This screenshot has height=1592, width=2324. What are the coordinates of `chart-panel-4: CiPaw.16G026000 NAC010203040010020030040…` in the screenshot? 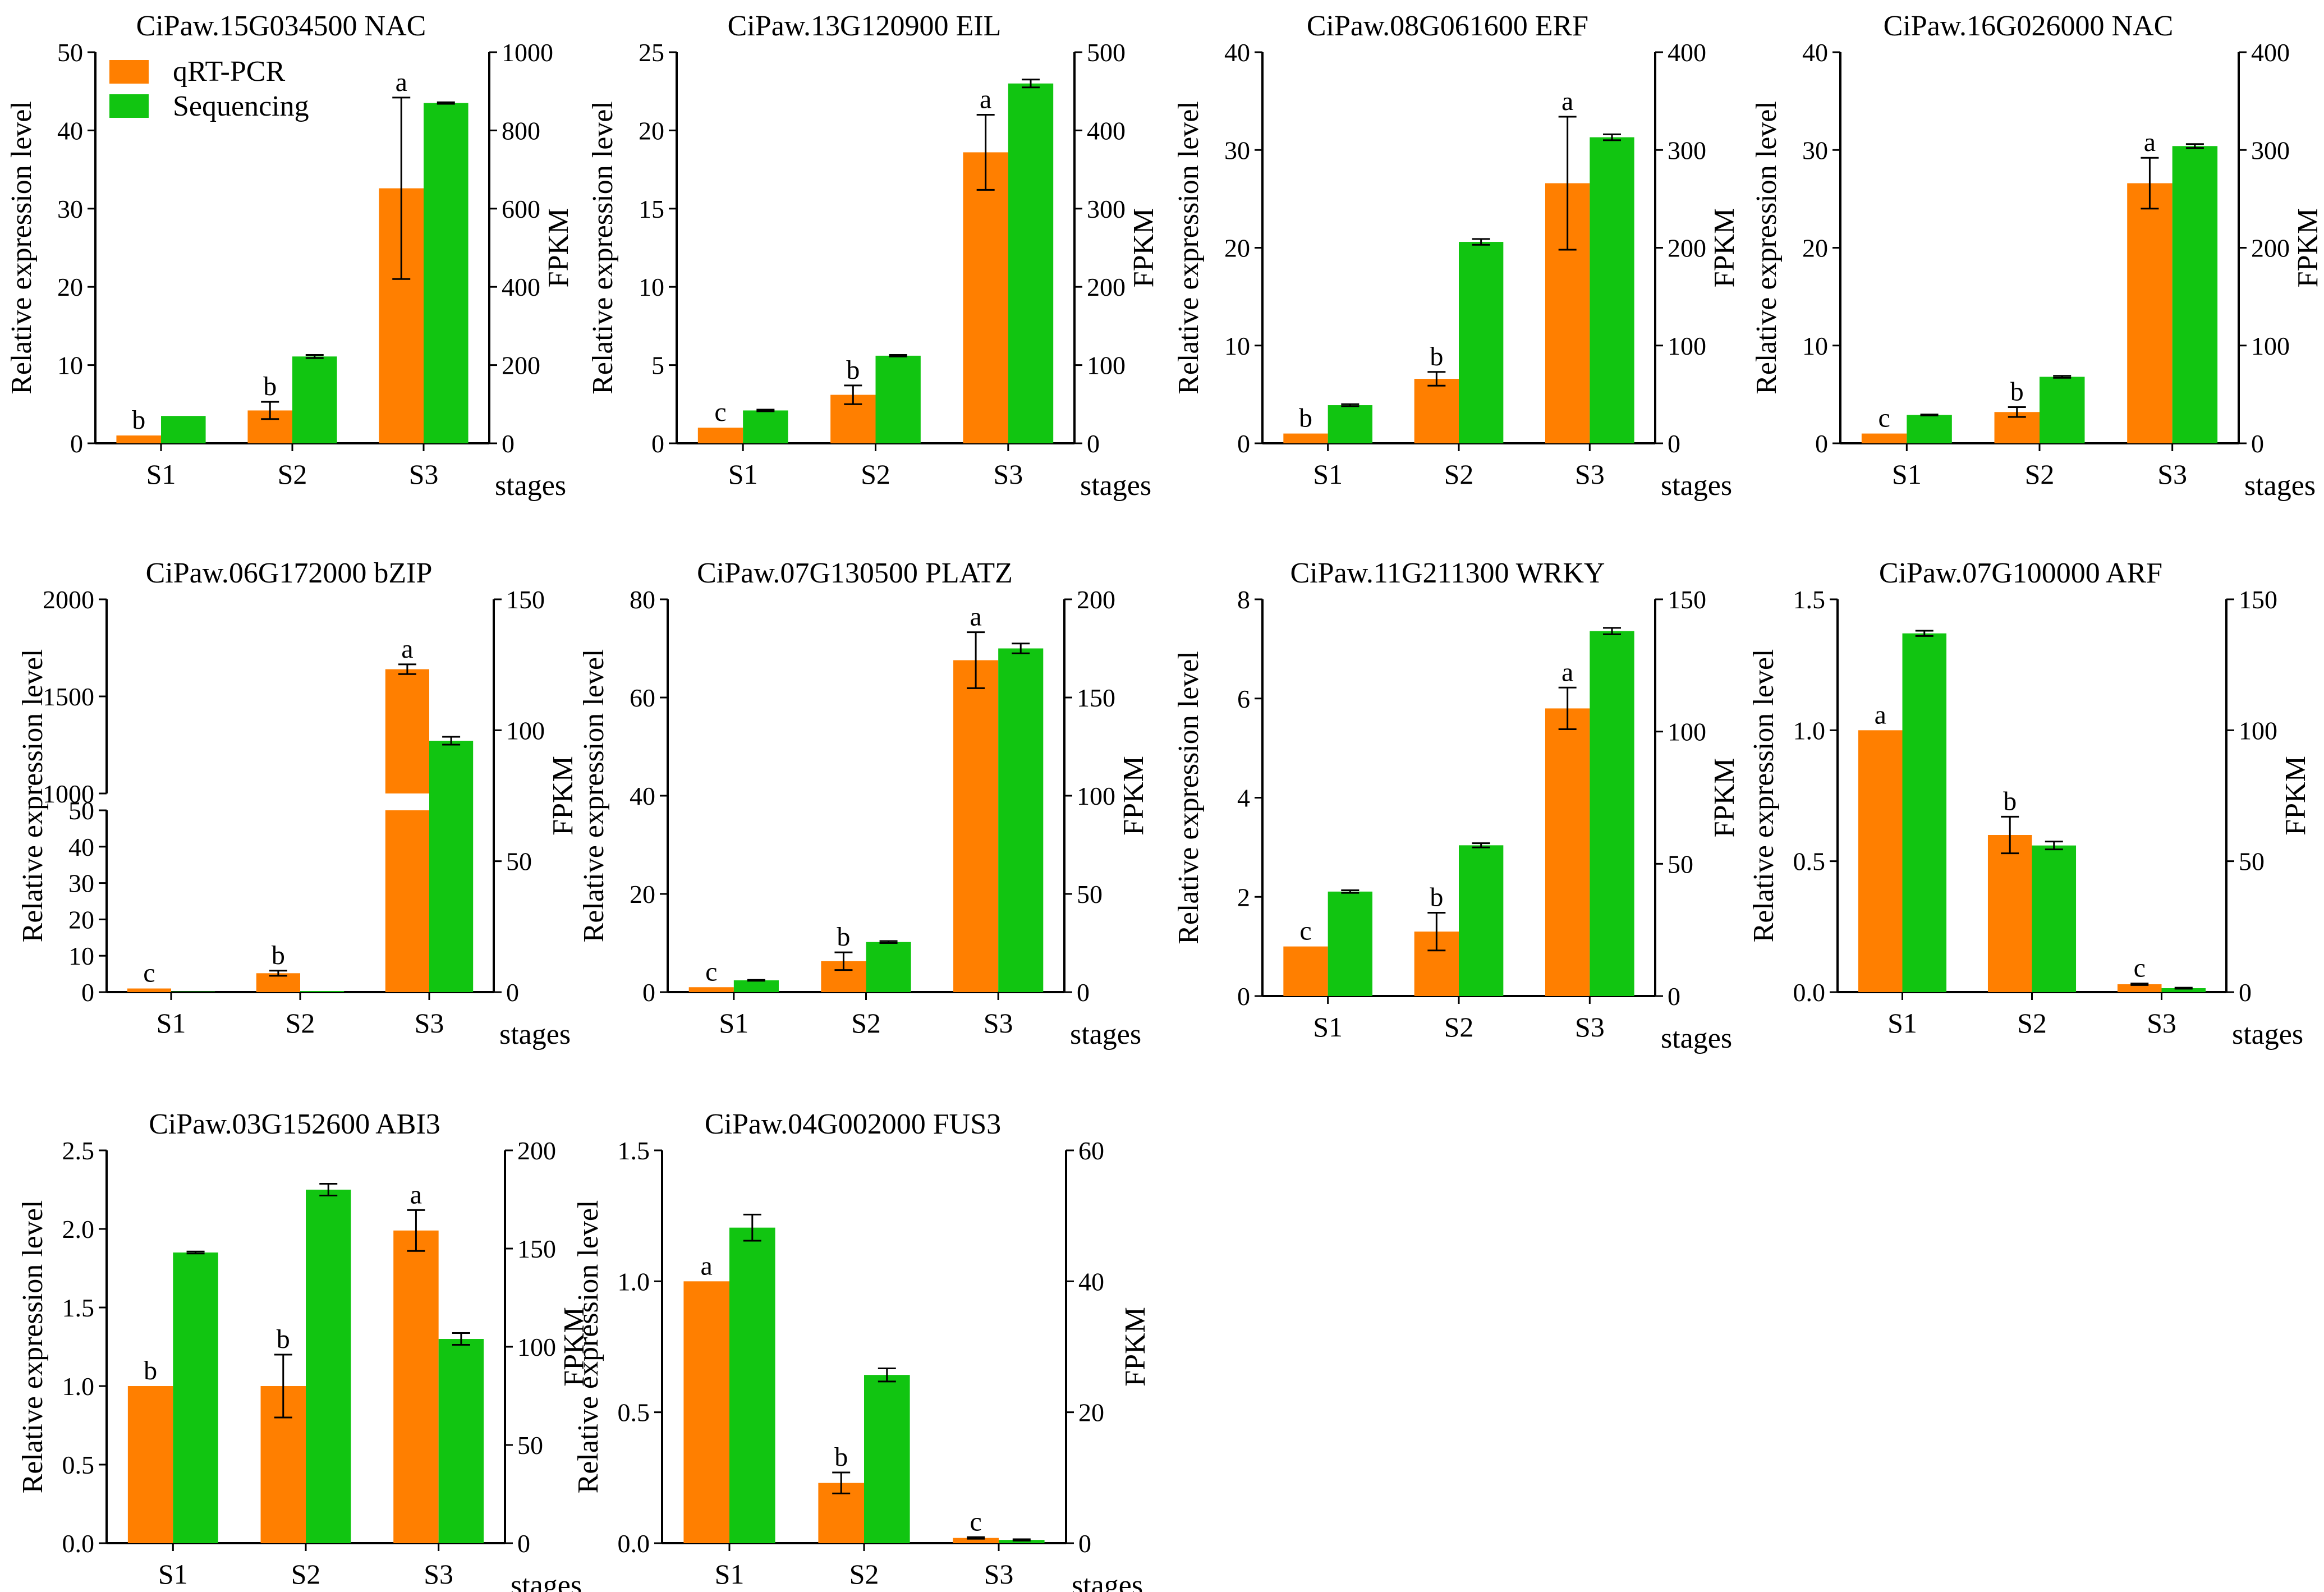 It's located at (2037, 256).